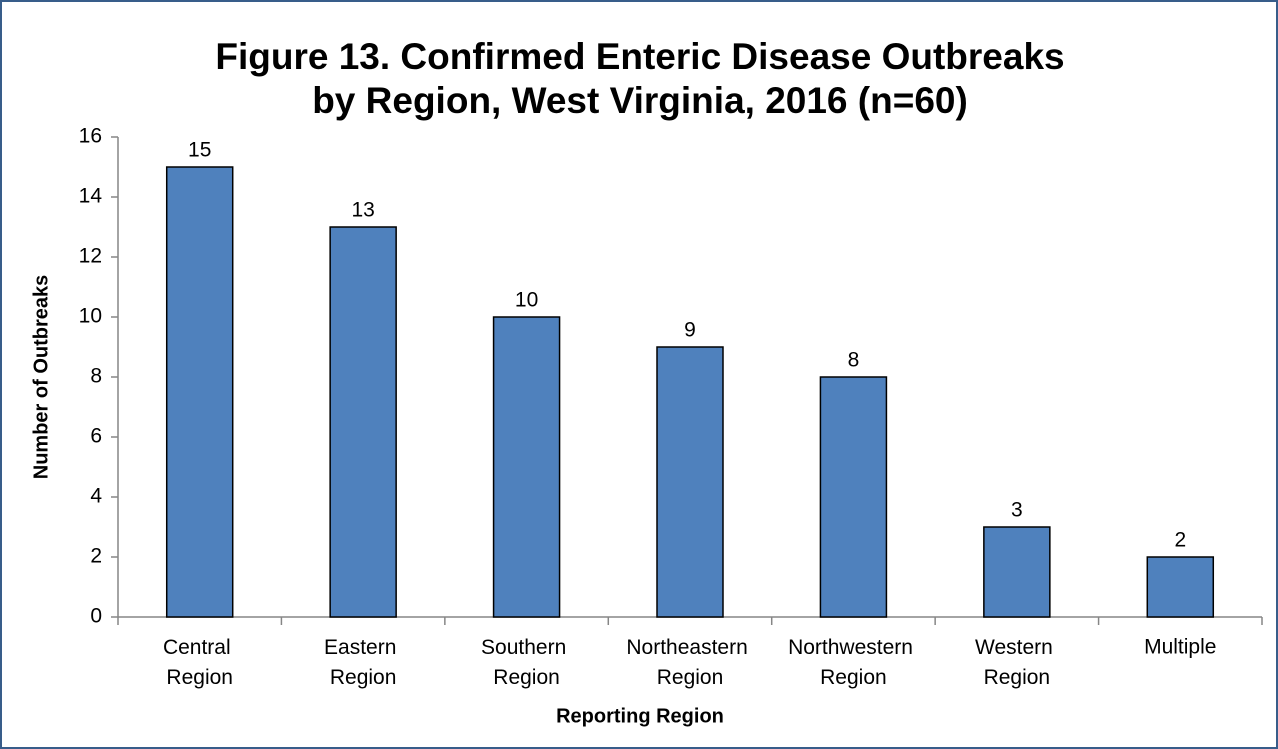  What do you see at coordinates (1180, 540) in the screenshot?
I see `data-label: 2` at bounding box center [1180, 540].